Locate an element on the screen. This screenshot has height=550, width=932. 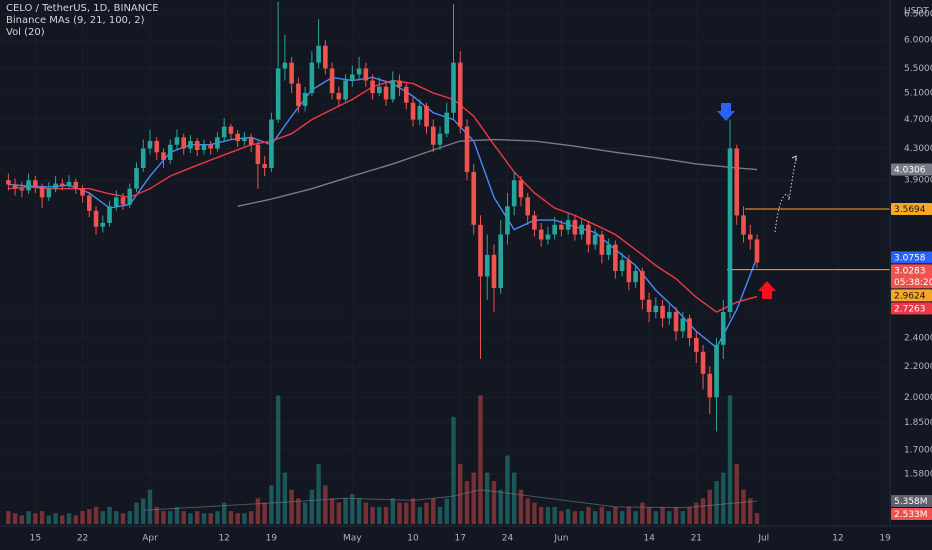
x-tick-label: Jul is located at coordinates (763, 539).